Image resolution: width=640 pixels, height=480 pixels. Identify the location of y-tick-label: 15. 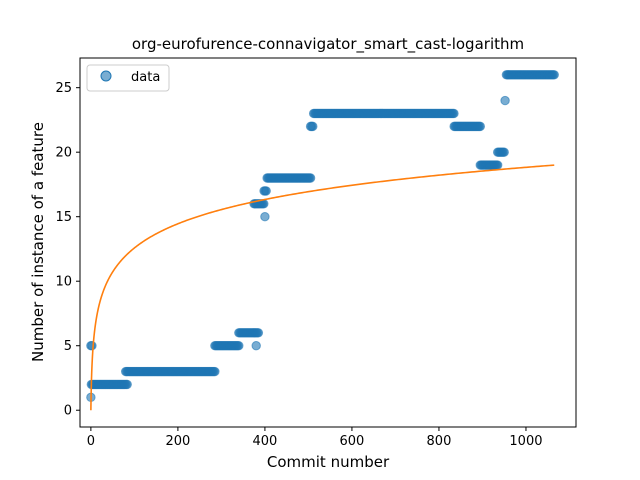
(63, 217).